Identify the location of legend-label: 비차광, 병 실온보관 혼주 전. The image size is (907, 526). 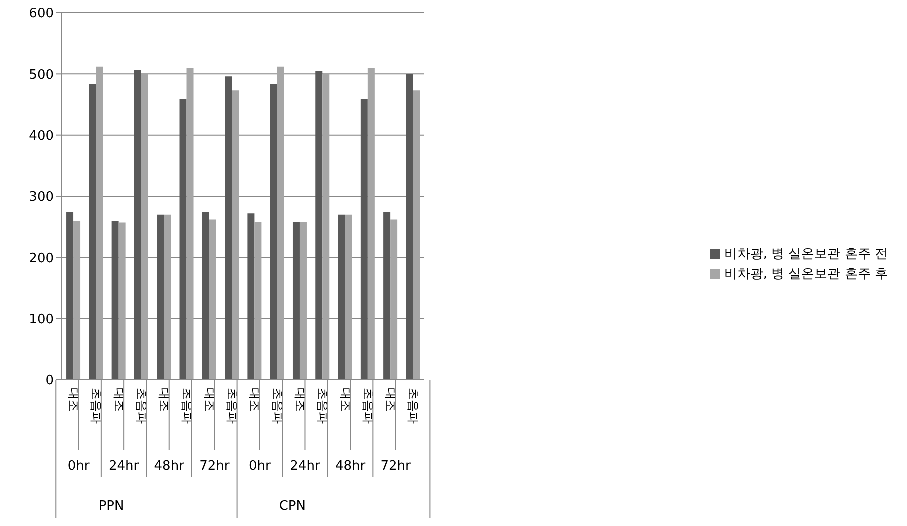
(806, 254).